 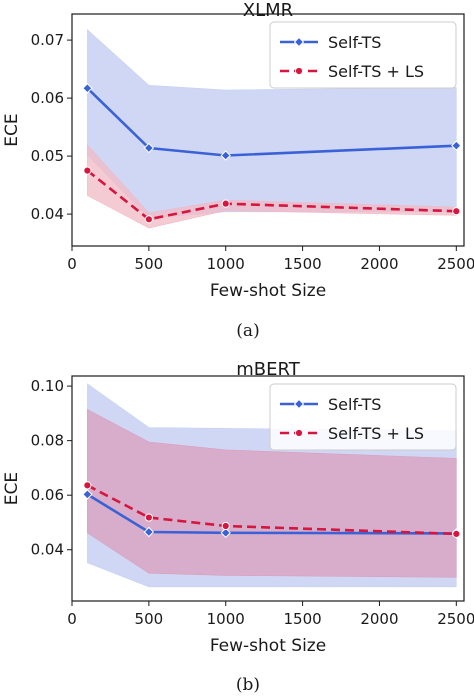 What do you see at coordinates (247, 331) in the screenshot?
I see `figure-caption: (a)` at bounding box center [247, 331].